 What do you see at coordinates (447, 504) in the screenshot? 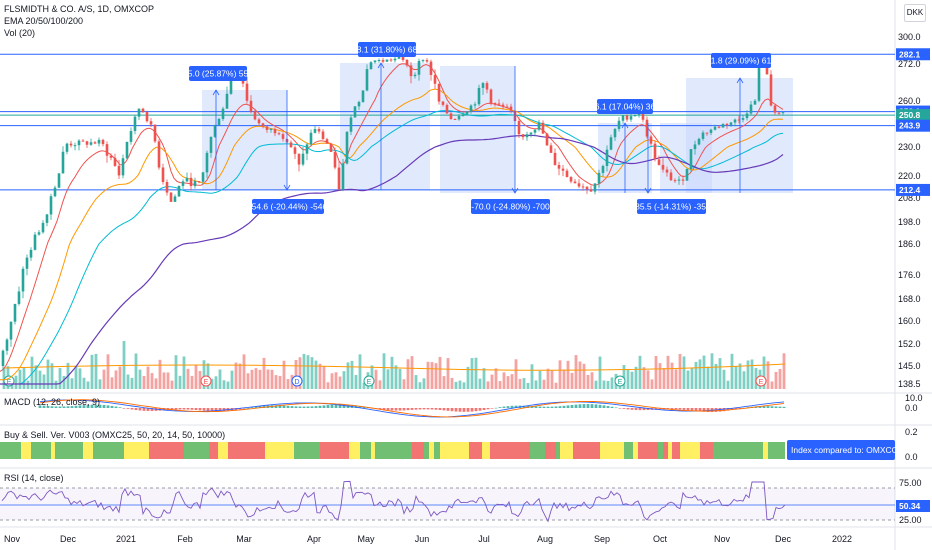
I see `rsi-band` at bounding box center [447, 504].